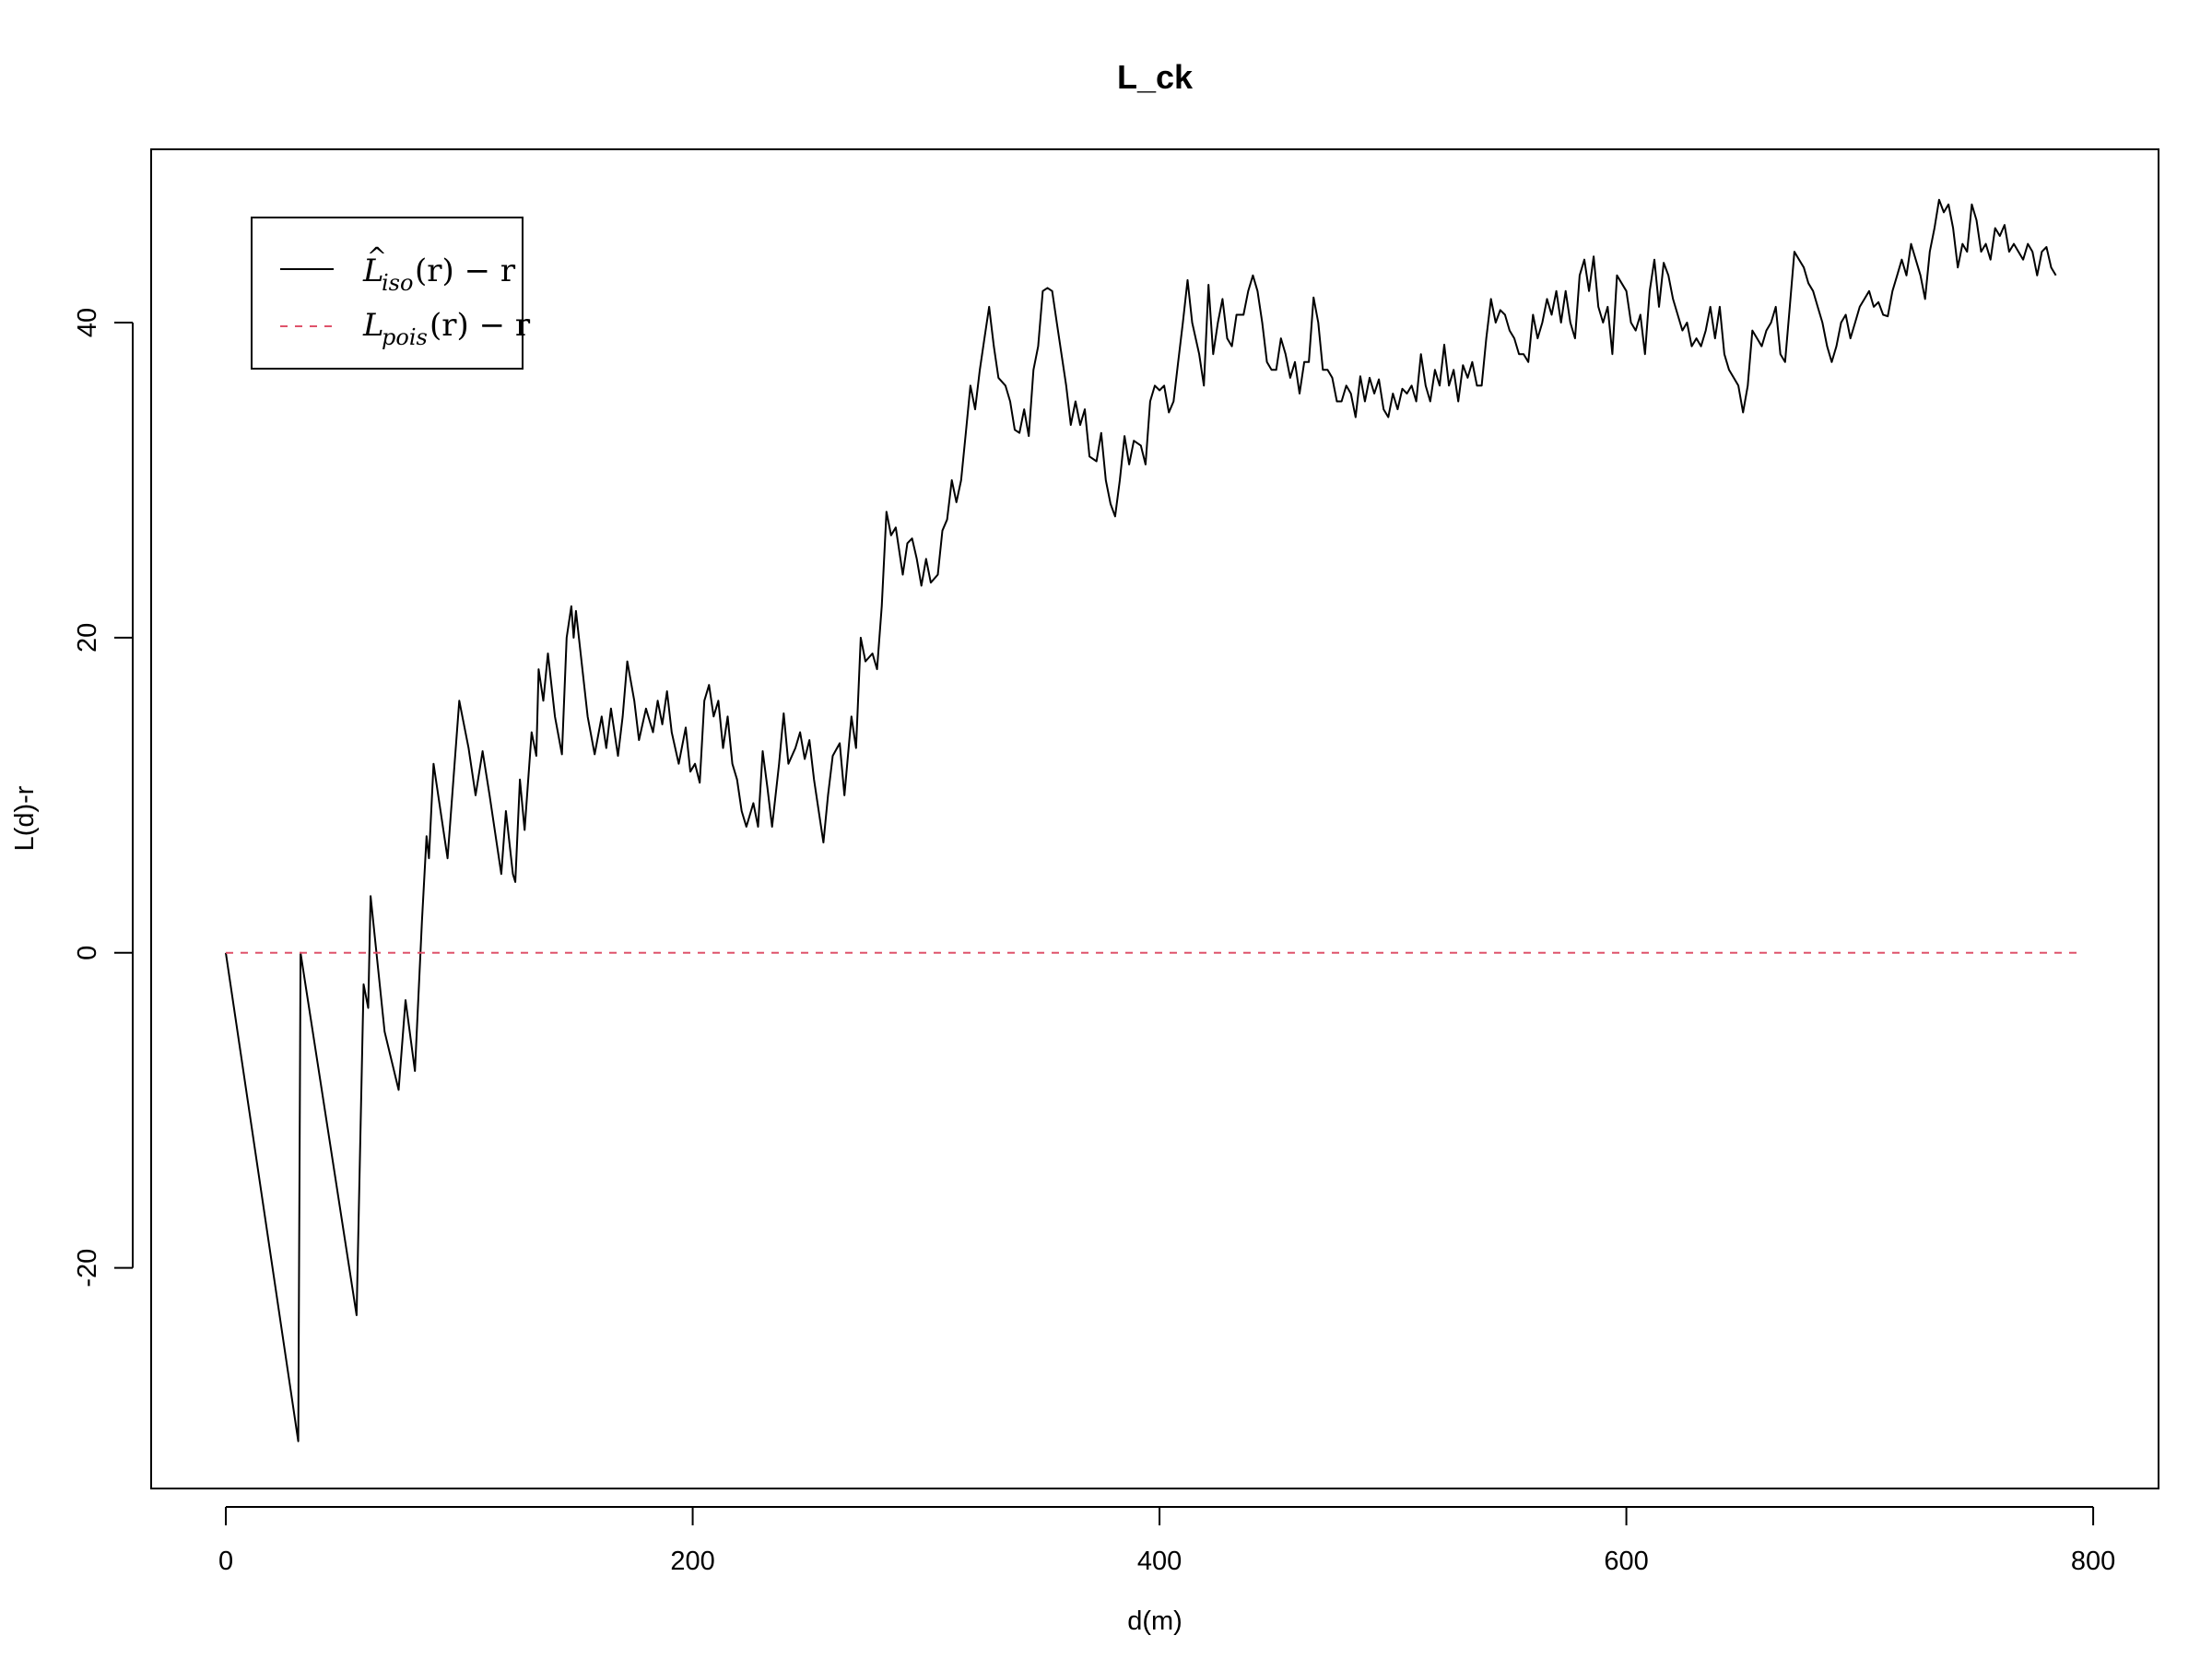 This screenshot has height=1659, width=2212. What do you see at coordinates (225, 1561) in the screenshot?
I see `x-tick-label: 0` at bounding box center [225, 1561].